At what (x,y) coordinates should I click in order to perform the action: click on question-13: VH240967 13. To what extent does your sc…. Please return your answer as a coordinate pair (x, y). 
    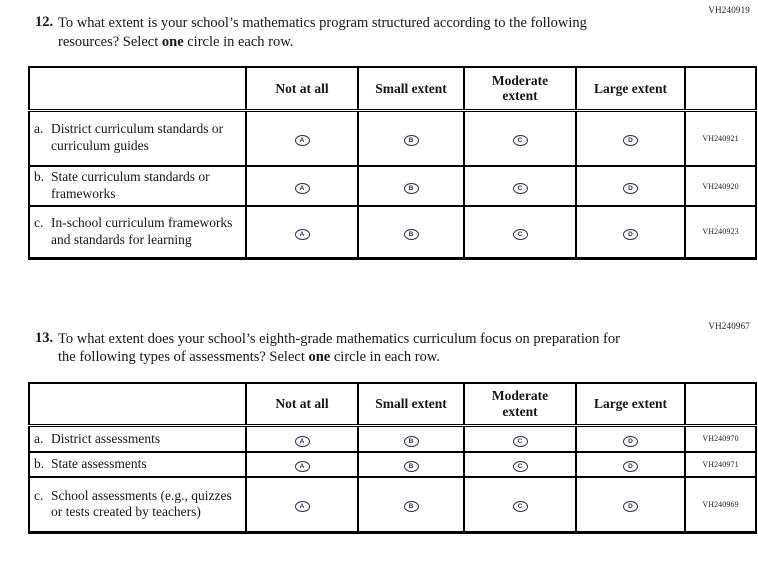
    Looking at the image, I should click on (392, 344).